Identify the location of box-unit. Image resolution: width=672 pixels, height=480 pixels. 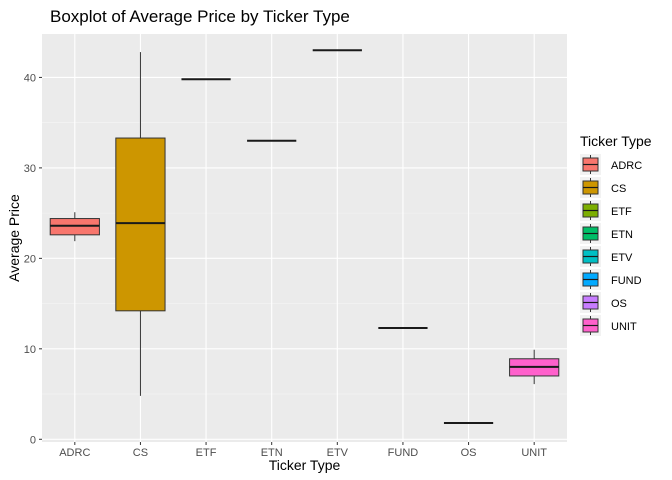
(534, 367).